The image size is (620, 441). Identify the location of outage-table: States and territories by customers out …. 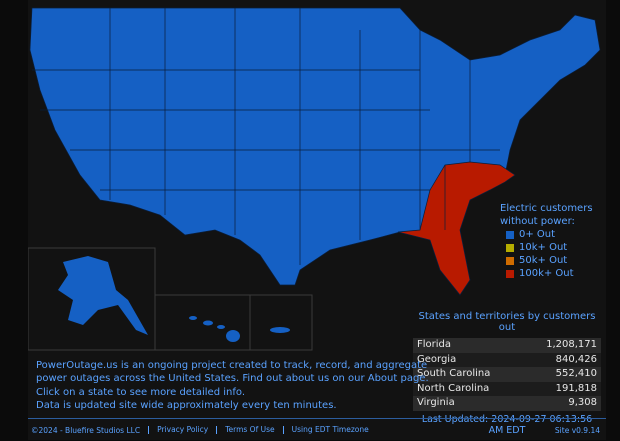
(507, 373).